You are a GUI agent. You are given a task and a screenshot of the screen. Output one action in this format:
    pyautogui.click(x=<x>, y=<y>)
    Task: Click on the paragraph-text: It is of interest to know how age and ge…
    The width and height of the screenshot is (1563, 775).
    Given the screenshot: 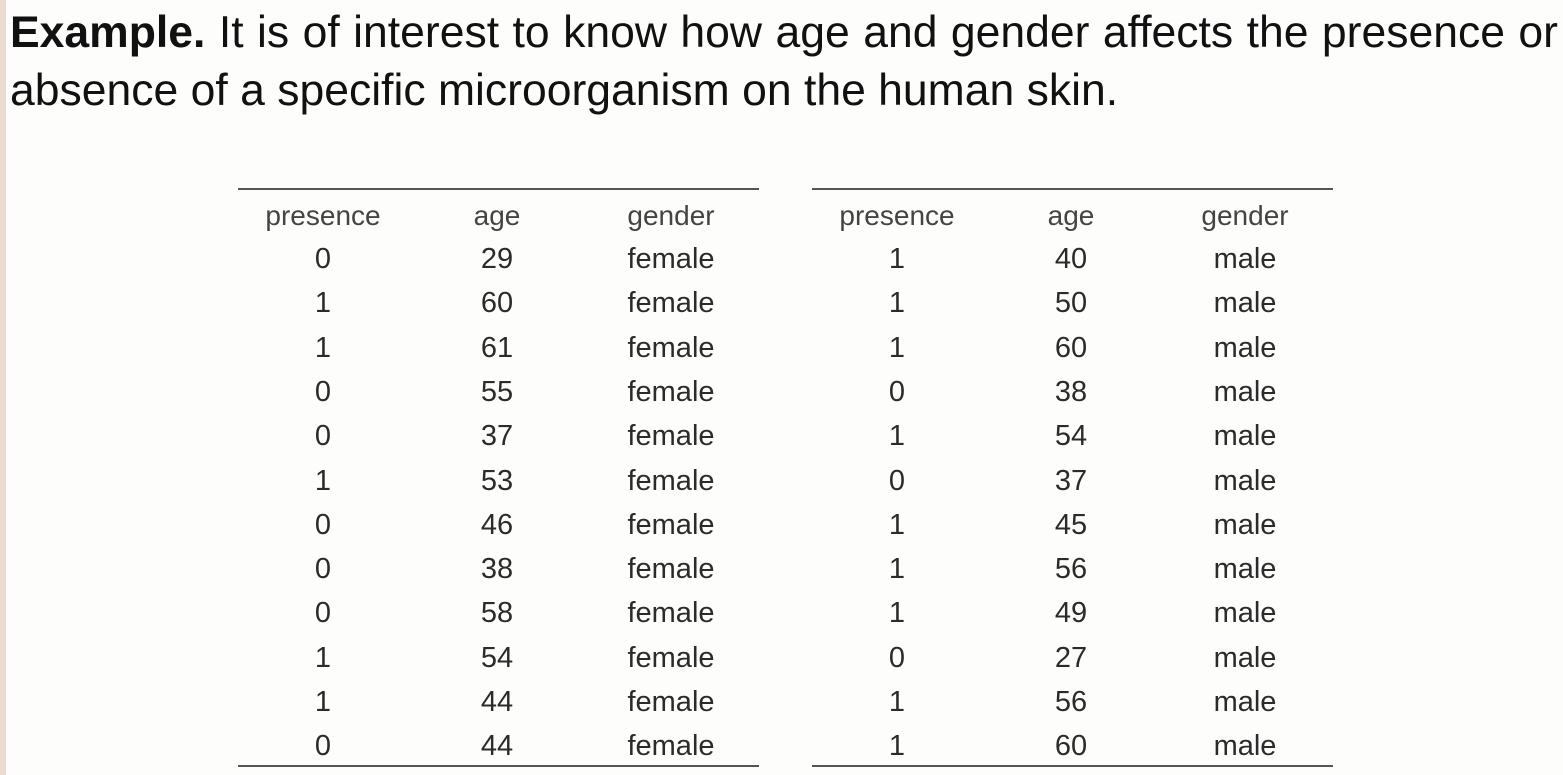 What is the action you would take?
    pyautogui.click(x=784, y=61)
    